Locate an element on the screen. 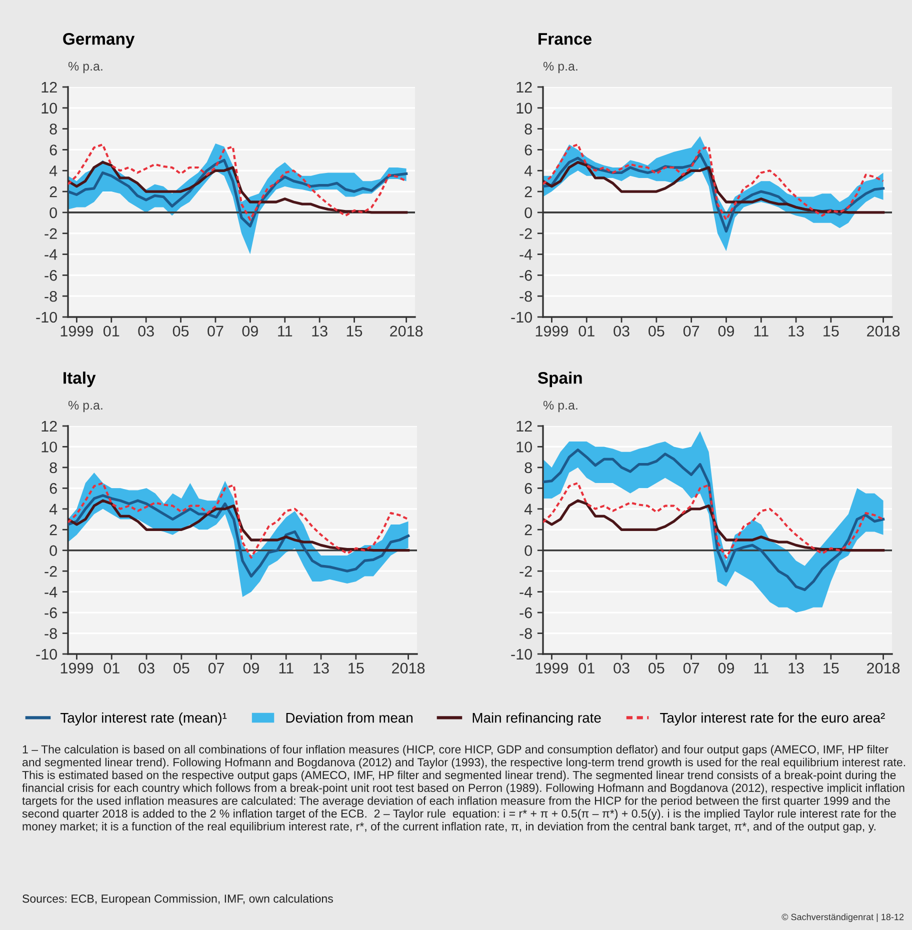 This screenshot has width=912, height=930. text: 1 – The calculation is based on all combinations of four inflation measures (HICP, core HICP, GDP and consumption deflator) and four output gaps (AMECO, IMF, HP filter and segmented linear trend). Following Hofmann and Bogdanova (2012) and Taylor (1993), the respective long-term trend growth is used for the real equilibrium interest rate. This is estimated based on the respective output gaps (AMECO, IMF, HP filter and segmented linear trend). The segmented linear trend consists of a break-point during the financial crisis for each country which follows from a break-point unit root test based on Perron (1989). Following Hofmann and Bogdanova (2012), respective implicit inflation targets for the used inflation measures are calculated: The average deviation of each inflation measure from the HICP for the period between the first quarter 1999 and the second quarter 2018 is added to the 2 % inflation target of the ECB. 2 – Taylor rule equation: i = r* + π + 0.5(π – π*) + 0.5(y). i is the implied Taylor rule interest rate for the money market; it is a function of the real equilibrium interest rate, r*, of the current inflation rate, π, in deviation from the central bank target, π*, and of the output gap, y. is located at coordinates (464, 789).